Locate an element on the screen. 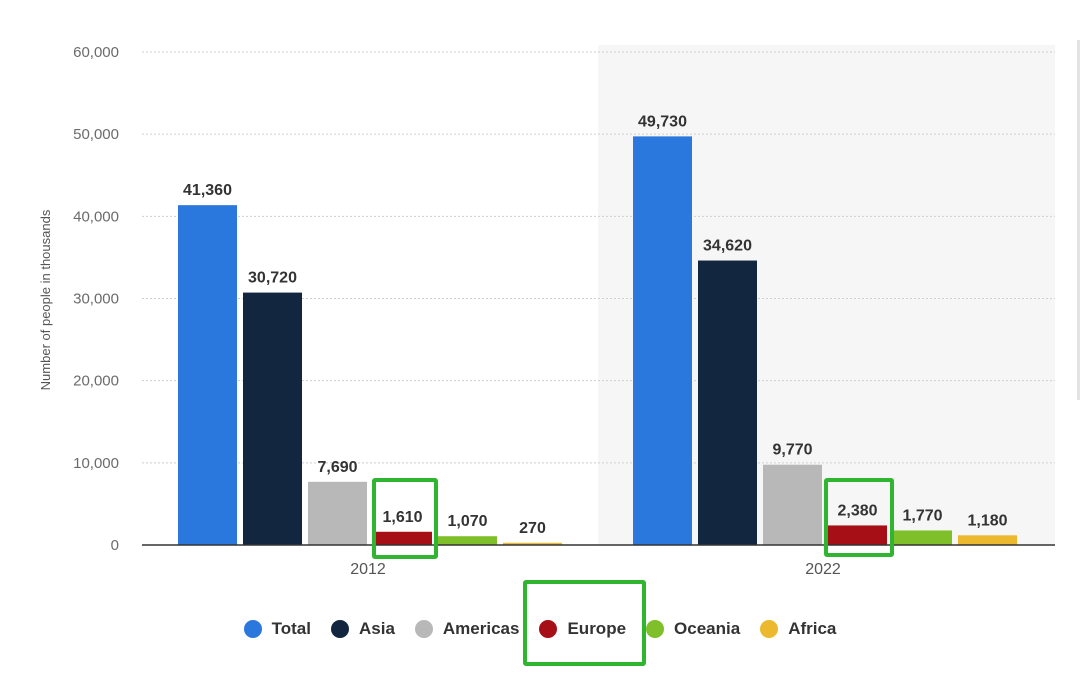 The width and height of the screenshot is (1080, 679). bar-africa-2022 is located at coordinates (987, 540).